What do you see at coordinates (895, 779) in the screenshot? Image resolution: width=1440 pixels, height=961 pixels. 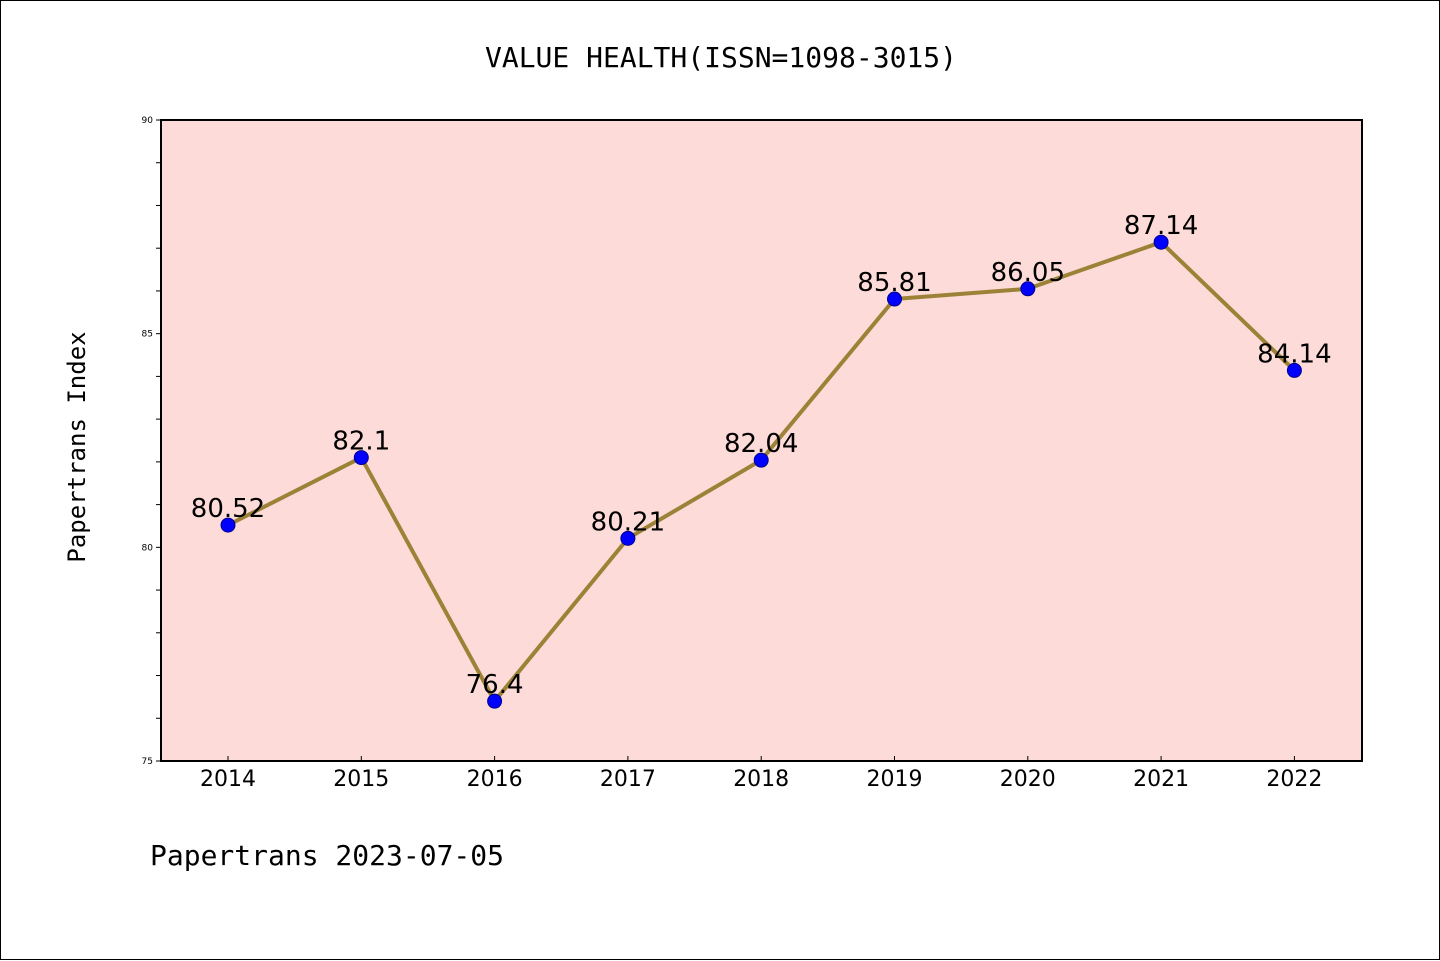 I see `x-tick-label: 2019` at bounding box center [895, 779].